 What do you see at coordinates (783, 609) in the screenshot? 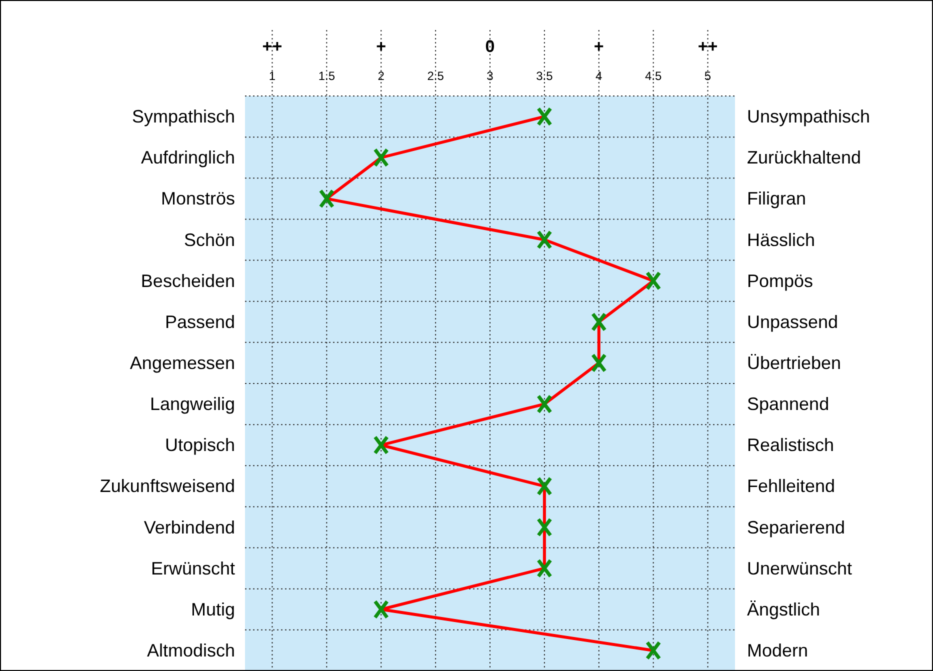
I see `y2-tick-label: Ängstlich` at bounding box center [783, 609].